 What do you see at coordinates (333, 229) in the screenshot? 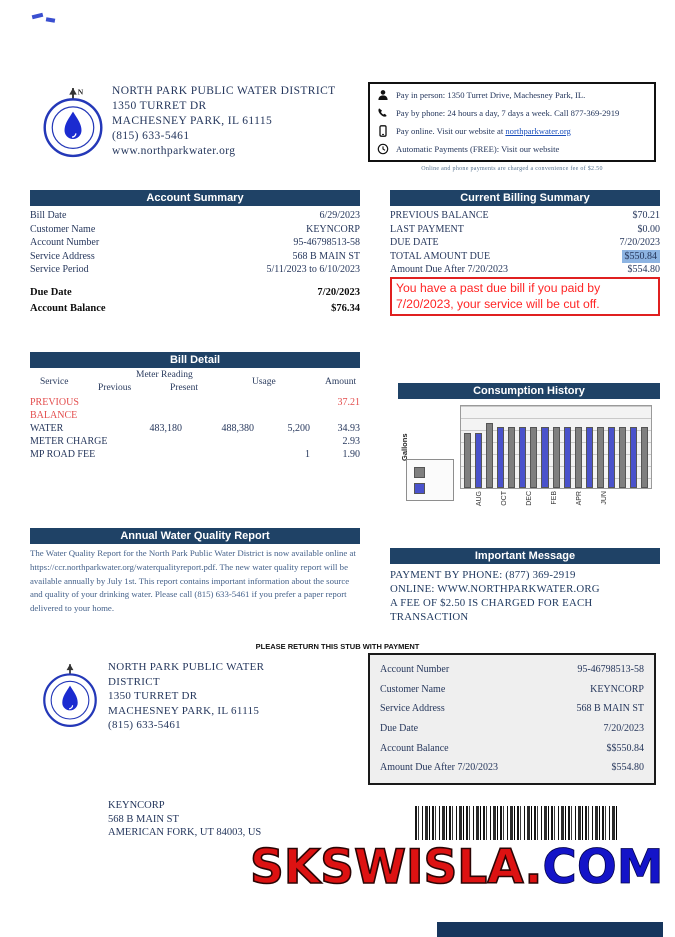
I see `row-value: KEYNCORP` at bounding box center [333, 229].